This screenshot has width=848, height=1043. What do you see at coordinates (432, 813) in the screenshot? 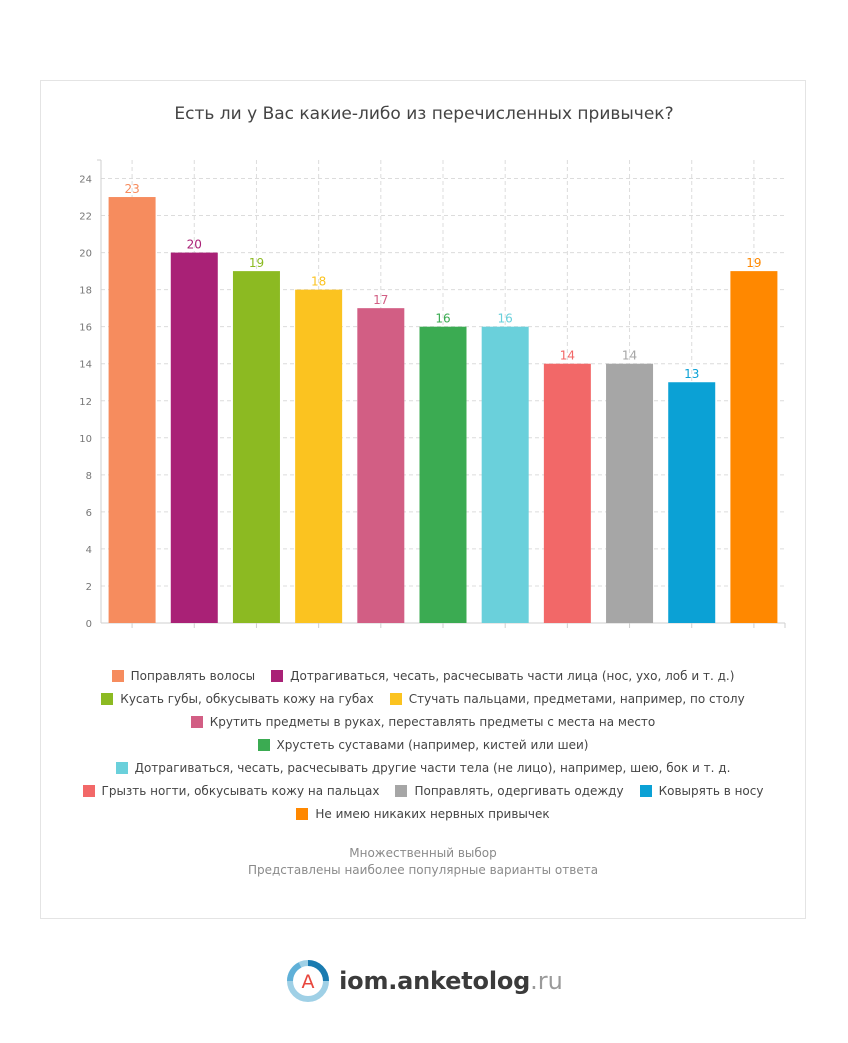
I see `legend-label: Не имею никаких нервных привычек` at bounding box center [432, 813].